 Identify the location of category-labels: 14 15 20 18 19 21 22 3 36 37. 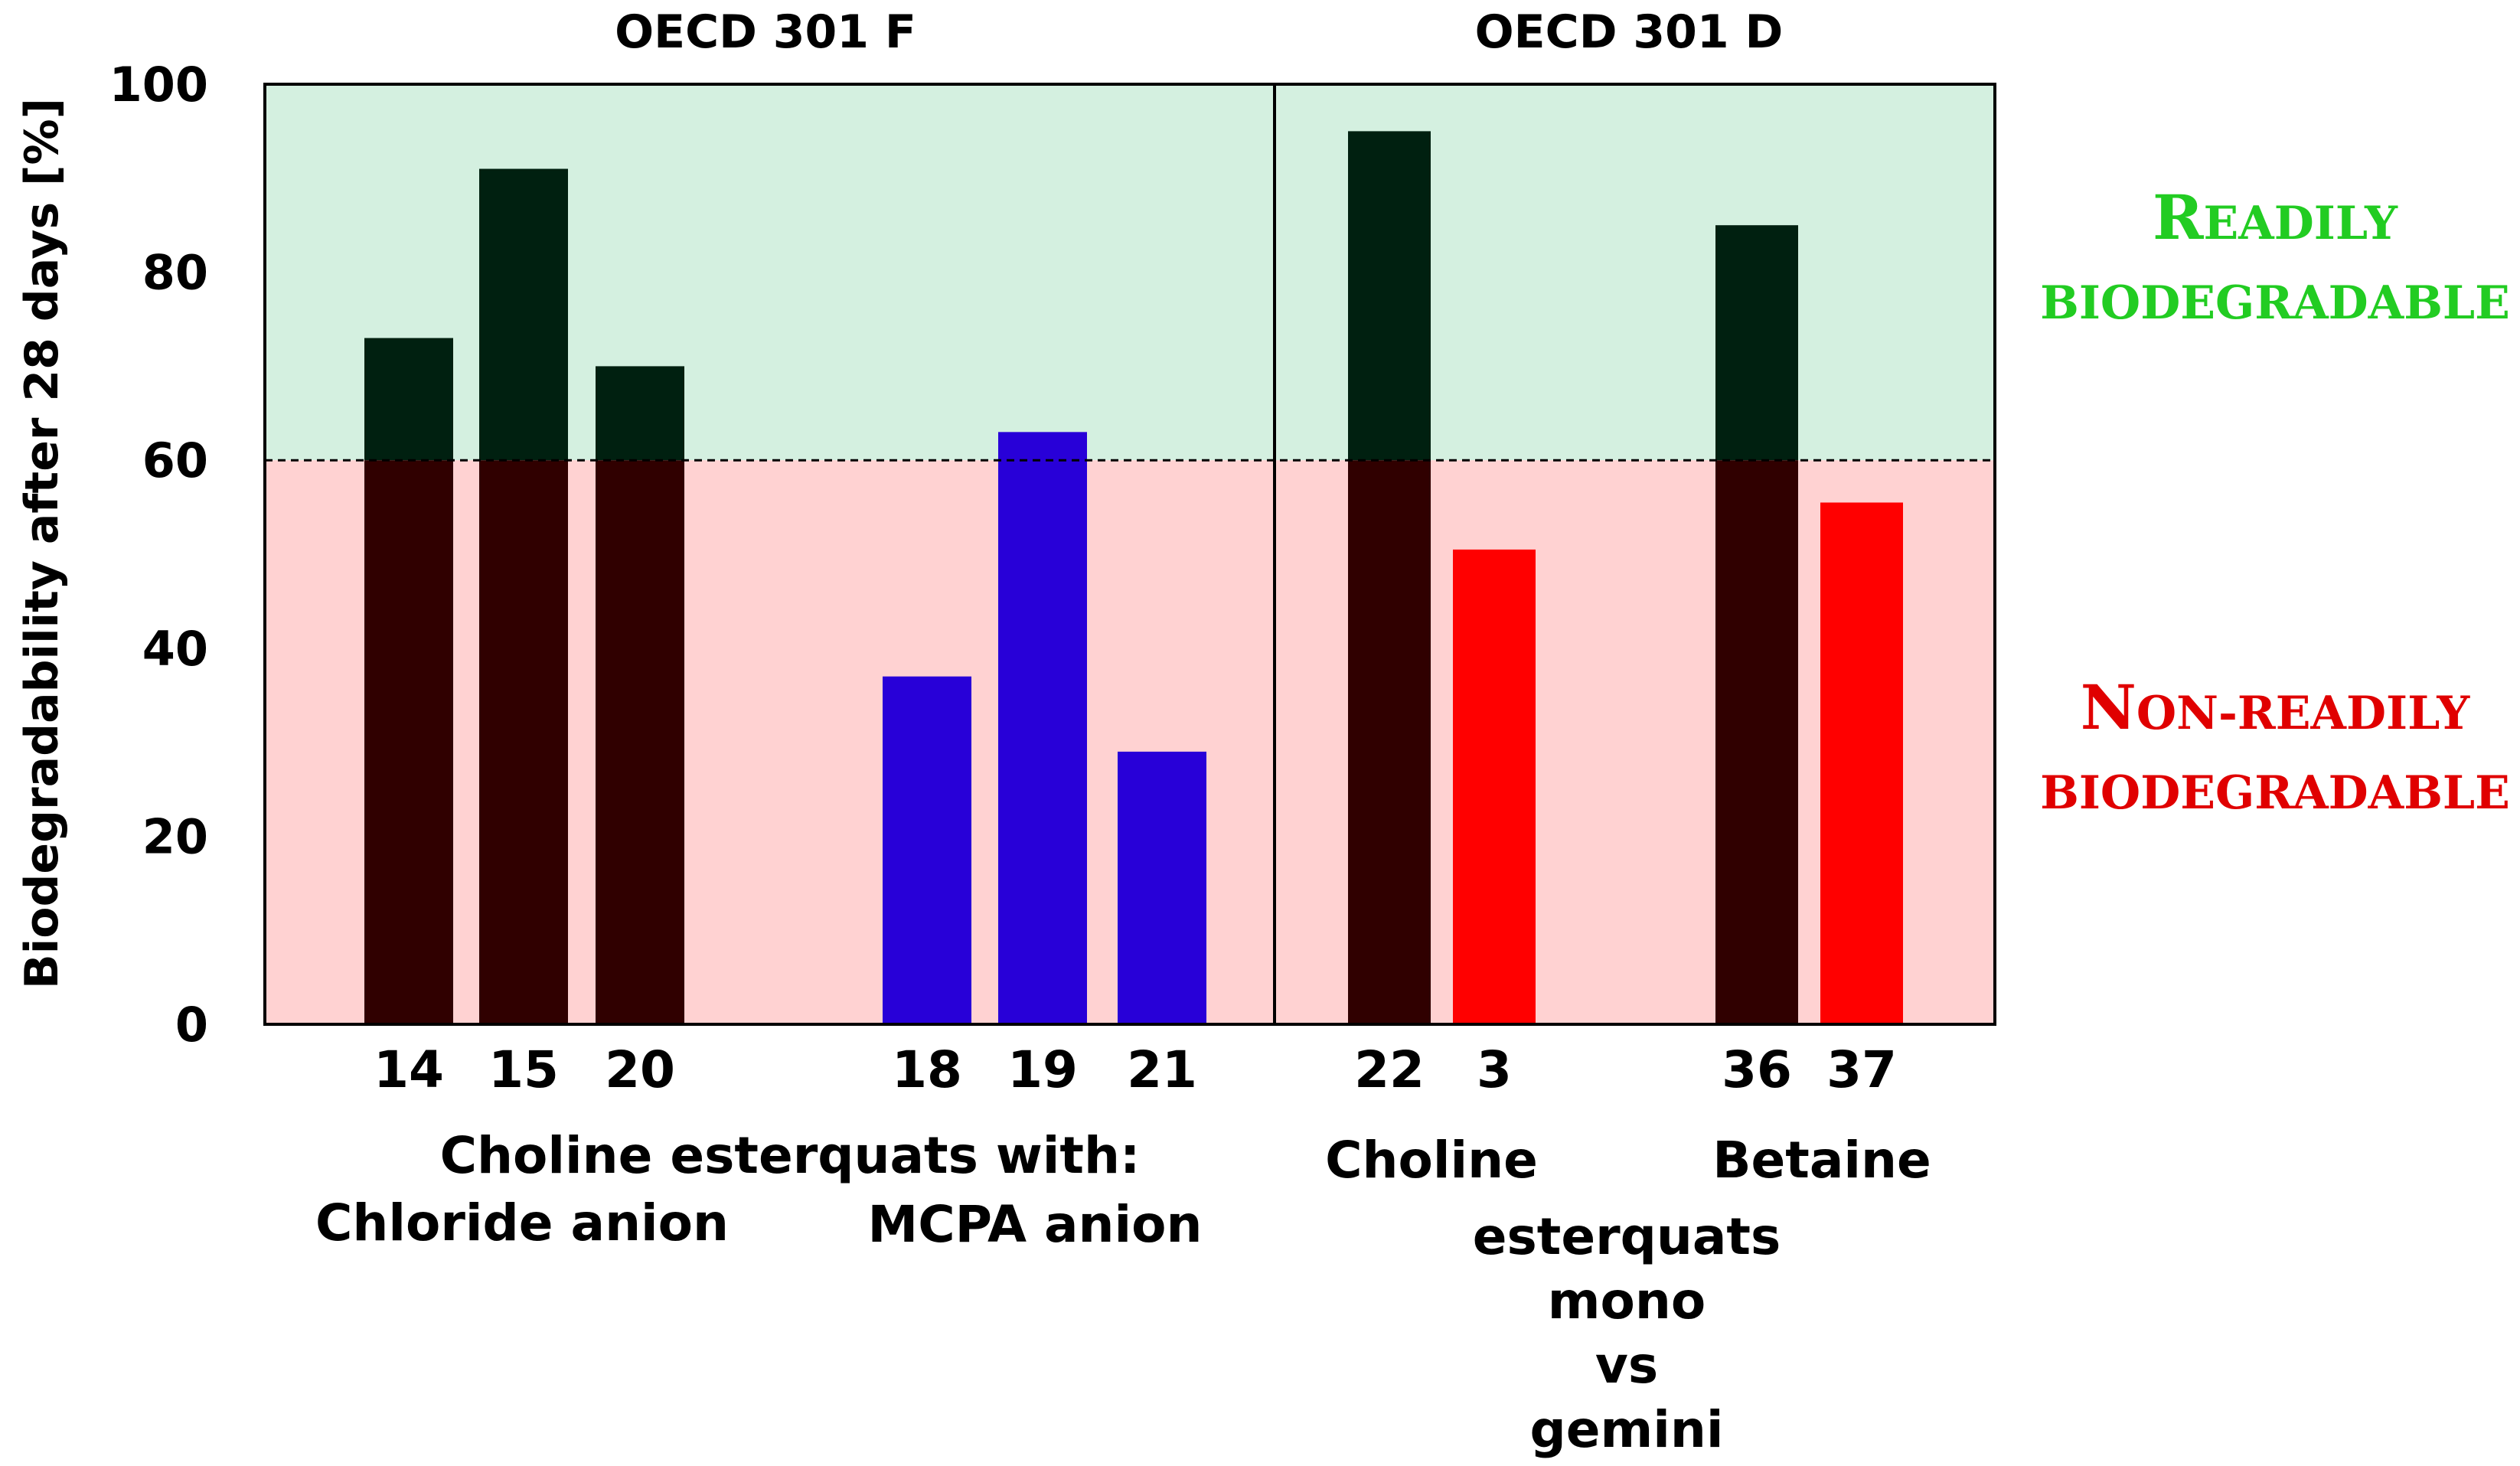
(1135, 1069).